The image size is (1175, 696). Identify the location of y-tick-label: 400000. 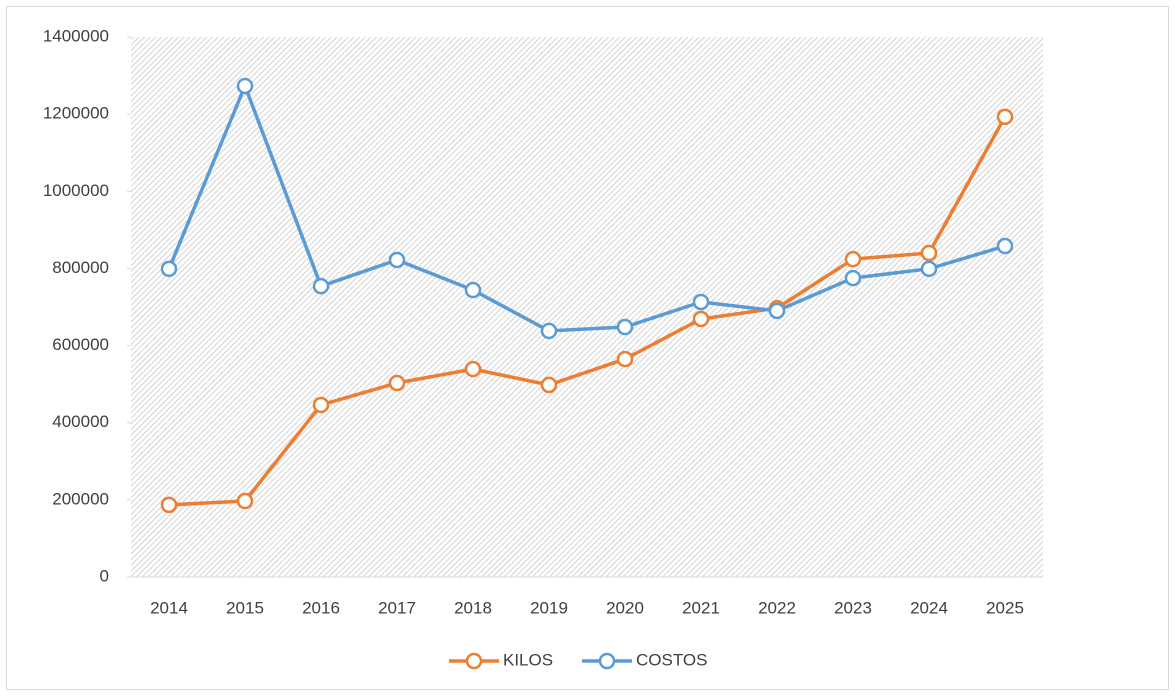
(80, 421).